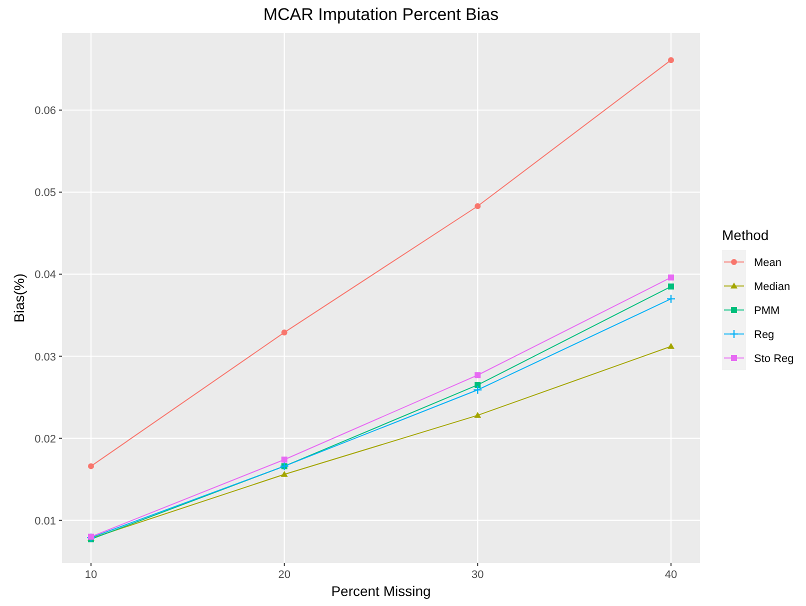  What do you see at coordinates (45, 193) in the screenshot?
I see `y-tick-label: 0.05` at bounding box center [45, 193].